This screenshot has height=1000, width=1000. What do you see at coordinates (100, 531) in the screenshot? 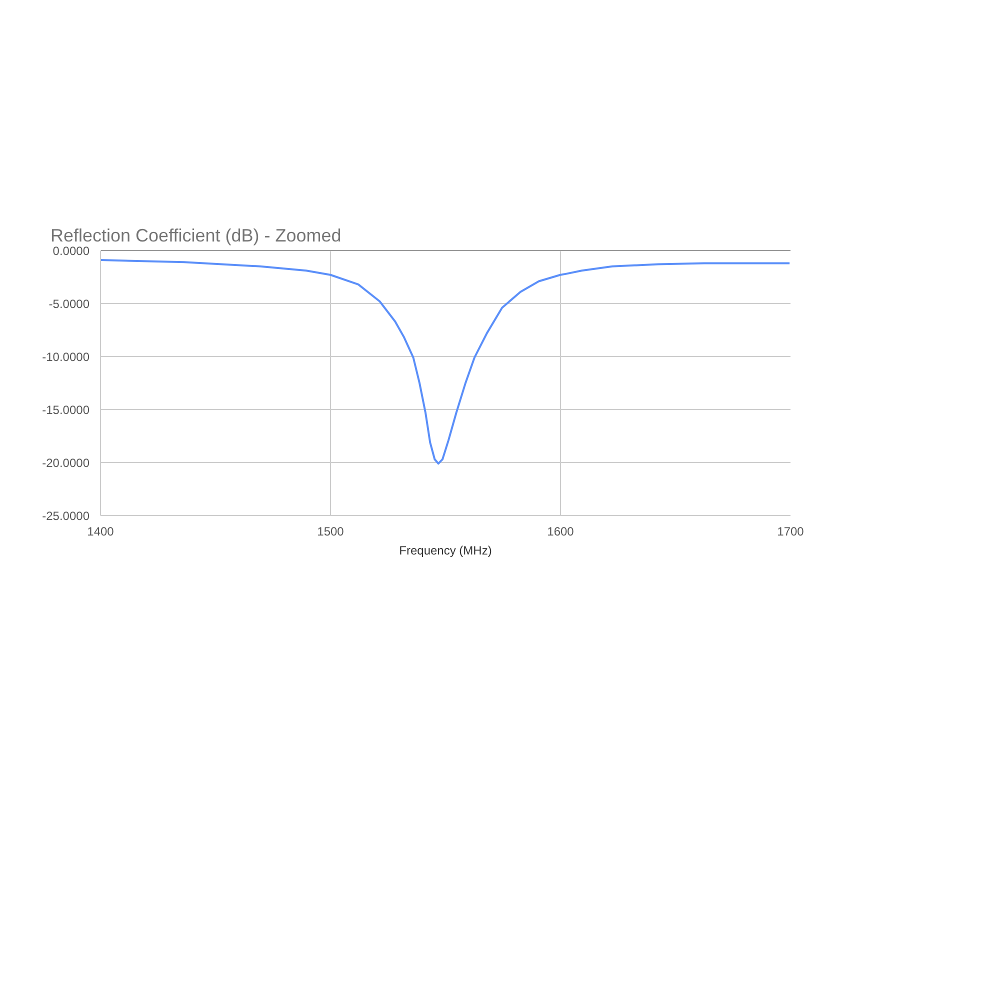
I see `x-tick-label: 1400` at bounding box center [100, 531].